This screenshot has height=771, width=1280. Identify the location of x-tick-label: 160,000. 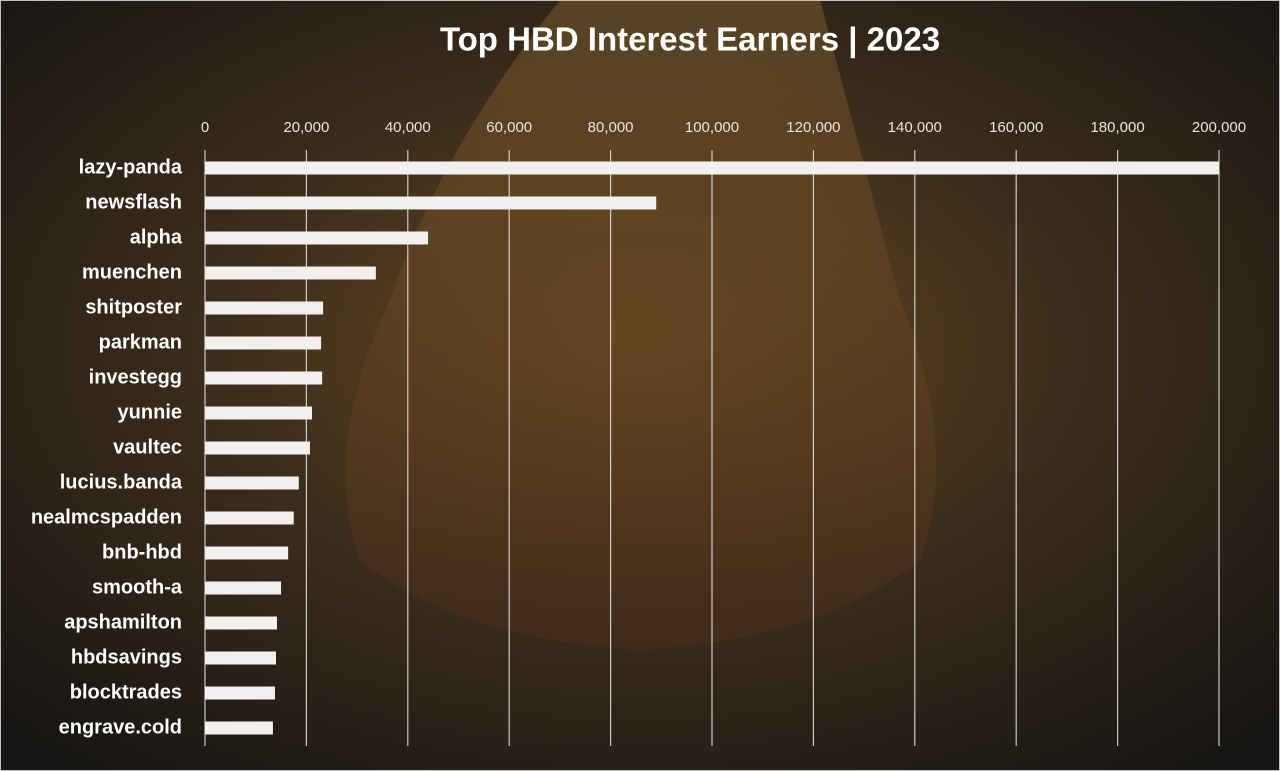
(1016, 127).